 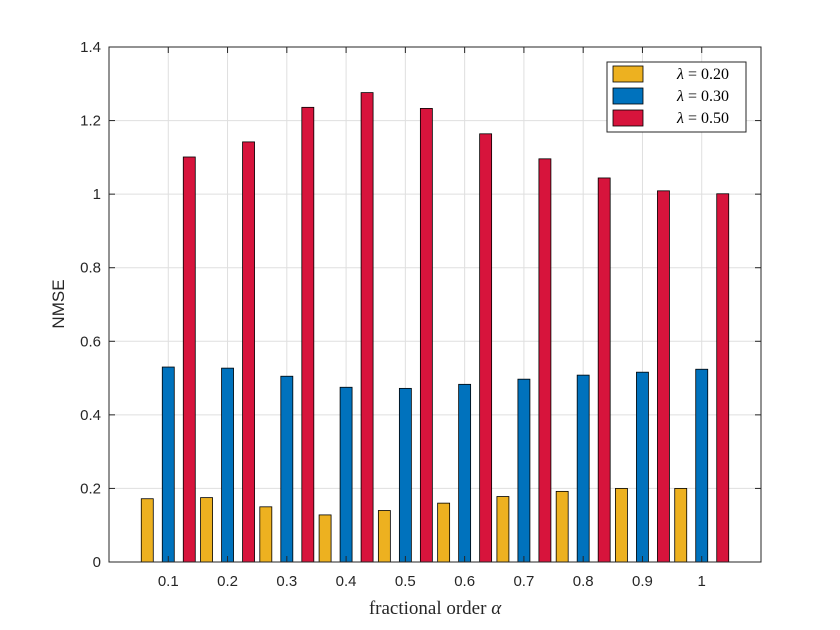 I want to click on legend-value: = 0.30, so click(x=708, y=96).